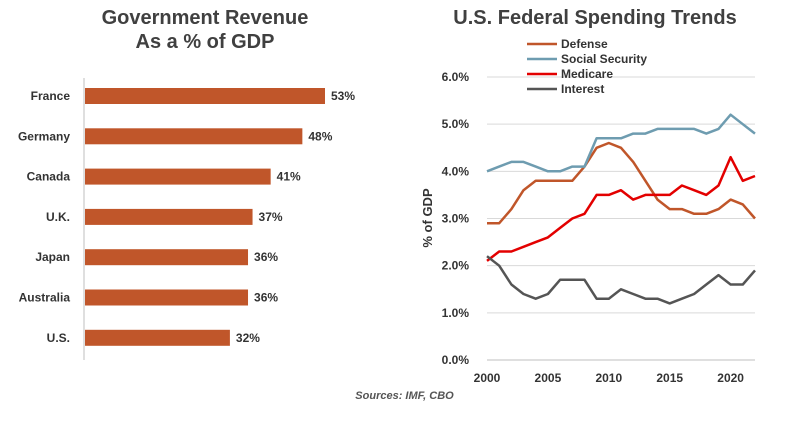  Describe the element at coordinates (548, 378) in the screenshot. I see `x-tick-label: 2005` at that location.